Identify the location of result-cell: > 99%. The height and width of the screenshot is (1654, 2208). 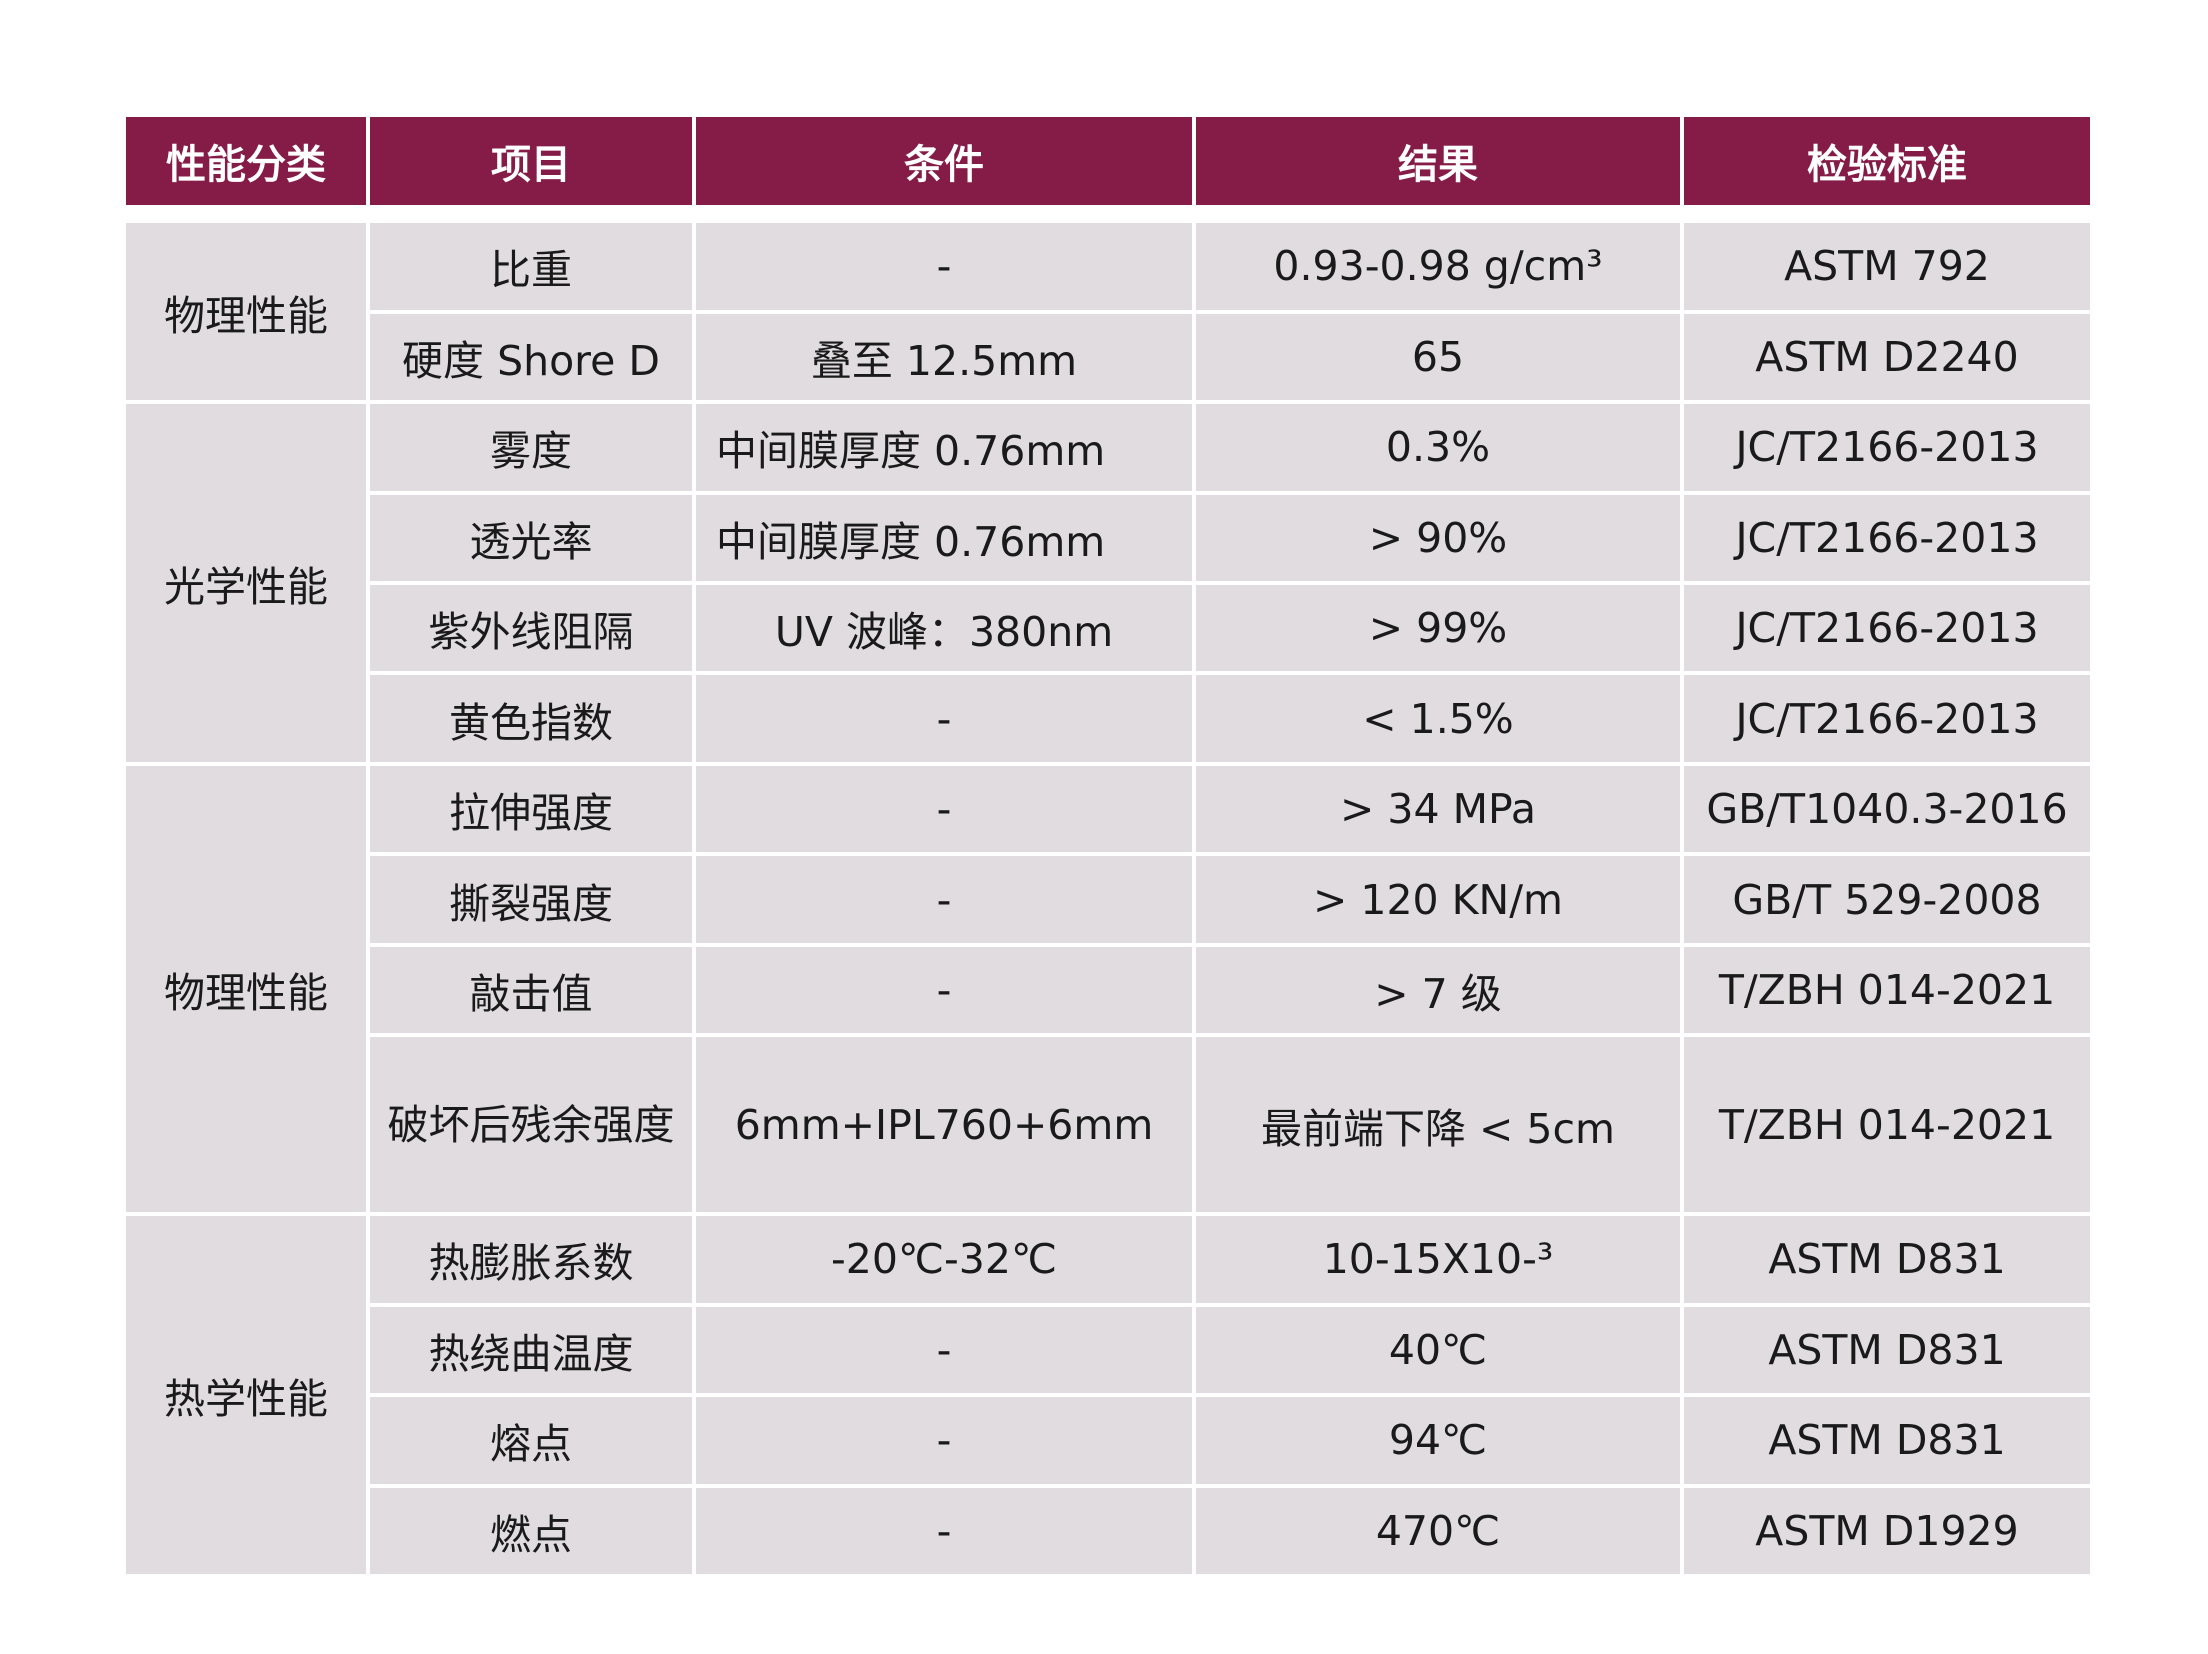
(1438, 628).